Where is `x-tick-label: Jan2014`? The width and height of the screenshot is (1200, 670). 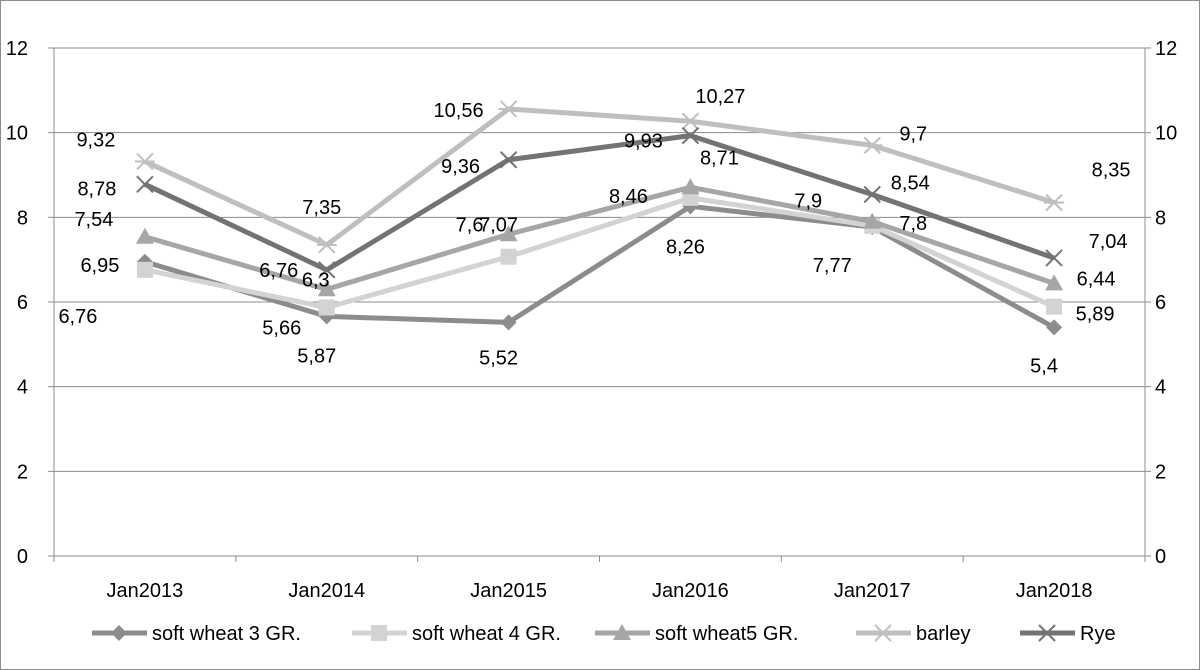 x-tick-label: Jan2014 is located at coordinates (326, 591).